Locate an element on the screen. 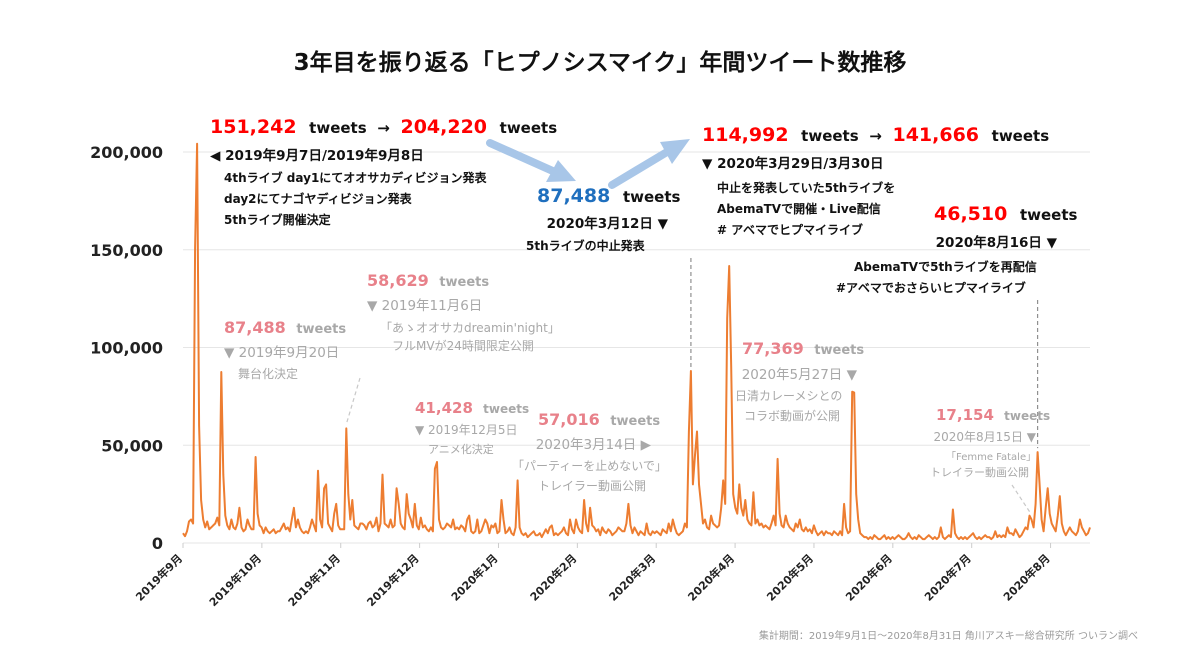 This screenshot has height=655, width=1200. annotation-value: 46,510 tweets is located at coordinates (1005, 214).